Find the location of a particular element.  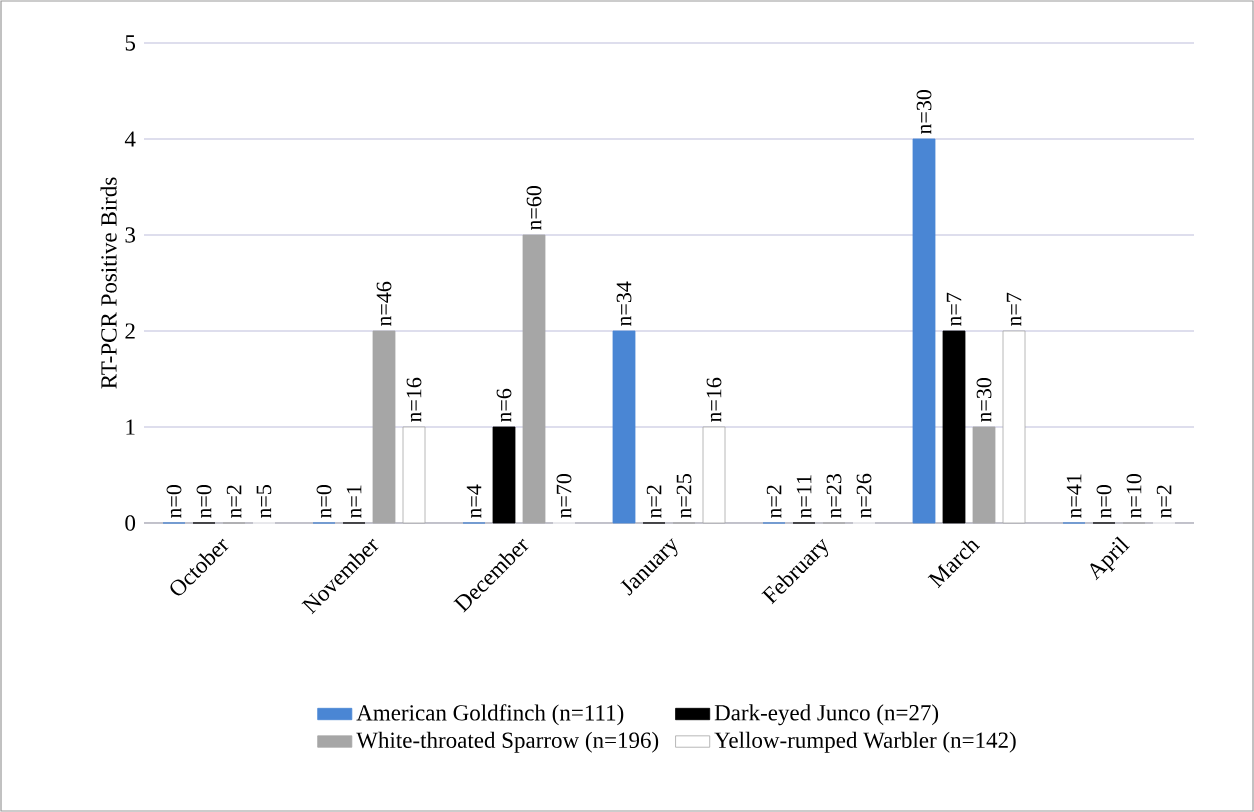

y-tick-label: 0 is located at coordinates (130, 523).